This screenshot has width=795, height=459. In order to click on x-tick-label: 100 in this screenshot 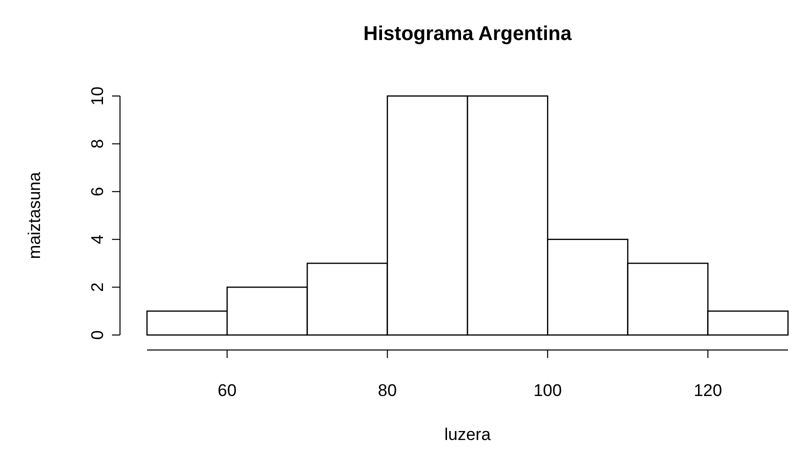, I will do `click(547, 390)`.